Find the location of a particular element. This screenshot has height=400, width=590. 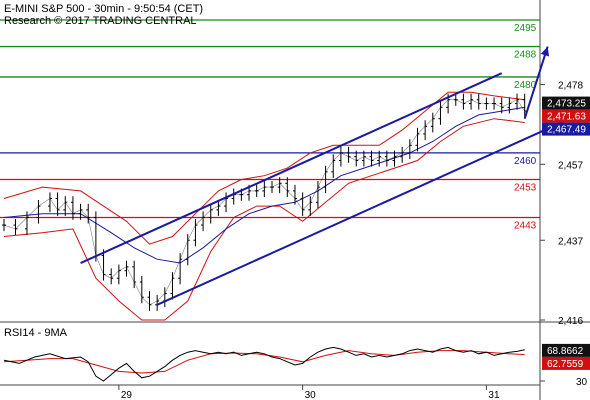

level-label-2453: 2453 is located at coordinates (525, 187).